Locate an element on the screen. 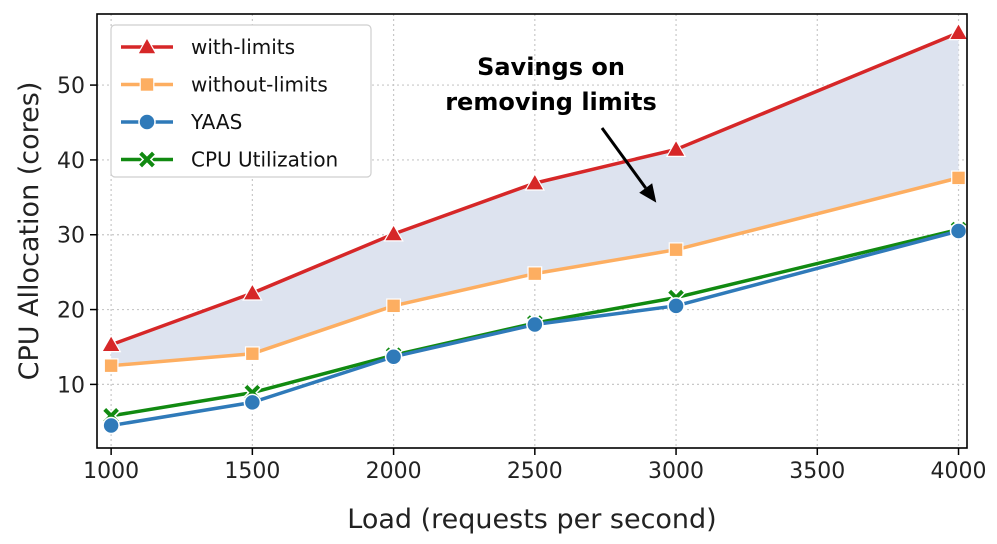  y-tick-label: 30 is located at coordinates (71, 236).